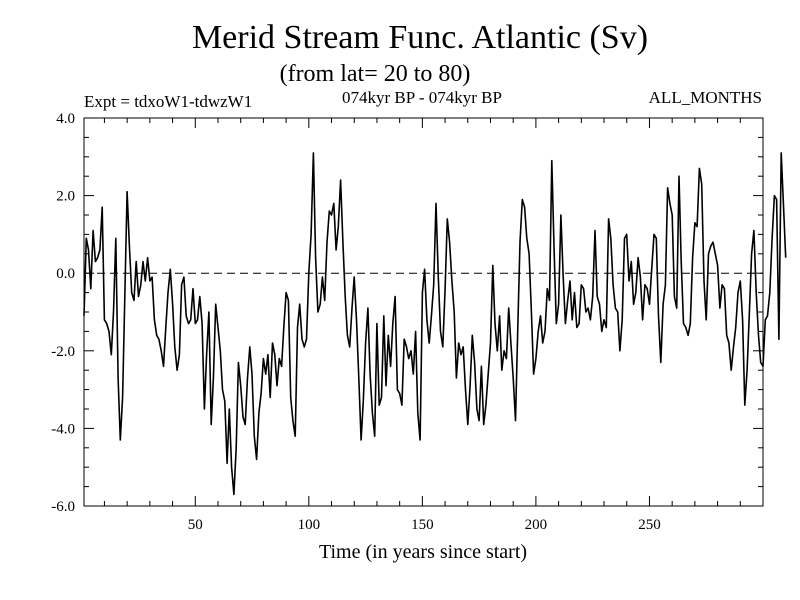 The height and width of the screenshot is (600, 800). I want to click on x-tick-label: 50, so click(195, 525).